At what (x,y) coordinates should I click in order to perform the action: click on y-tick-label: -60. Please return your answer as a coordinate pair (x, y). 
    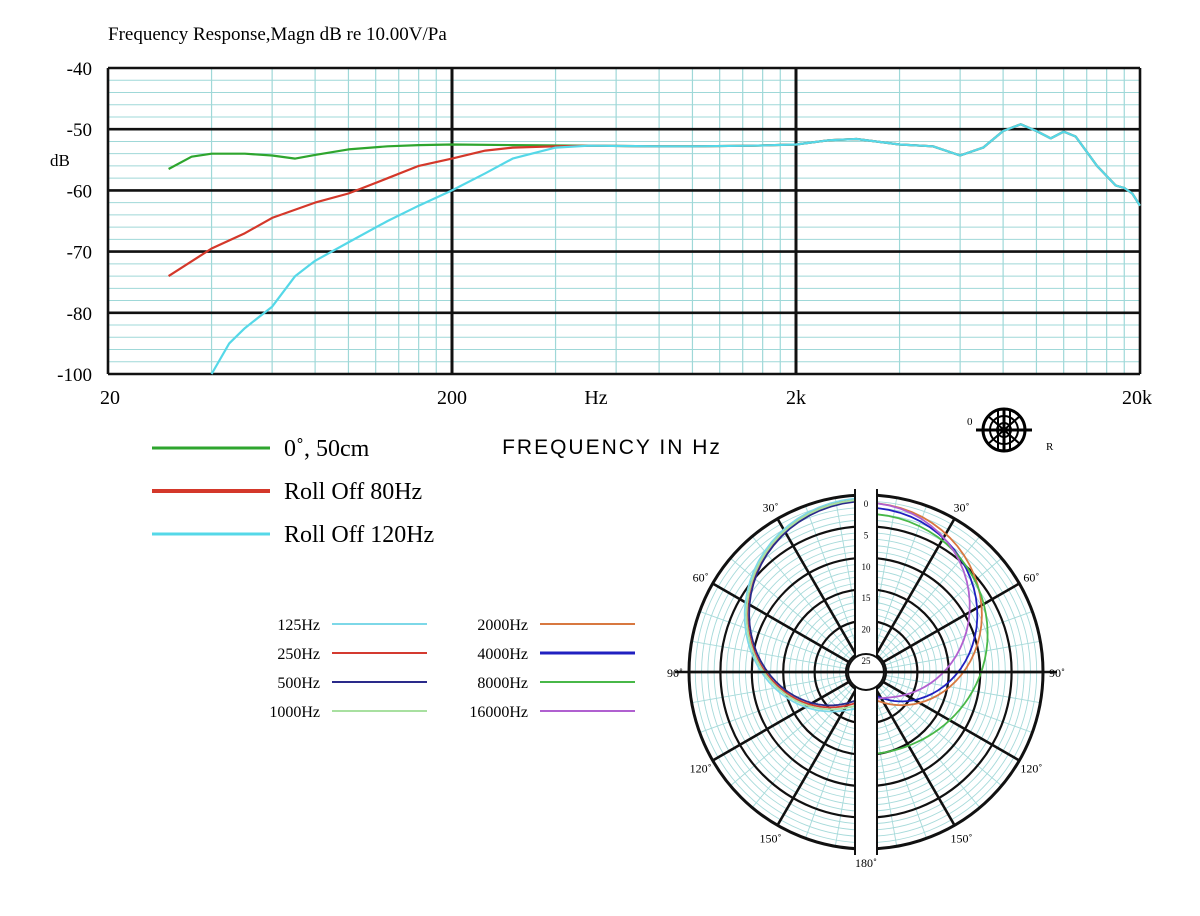
    Looking at the image, I should click on (79, 191).